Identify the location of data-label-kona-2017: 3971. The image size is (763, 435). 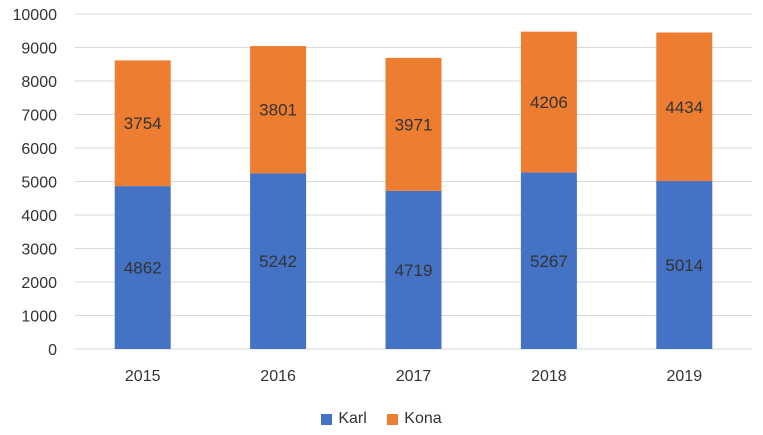
(414, 124).